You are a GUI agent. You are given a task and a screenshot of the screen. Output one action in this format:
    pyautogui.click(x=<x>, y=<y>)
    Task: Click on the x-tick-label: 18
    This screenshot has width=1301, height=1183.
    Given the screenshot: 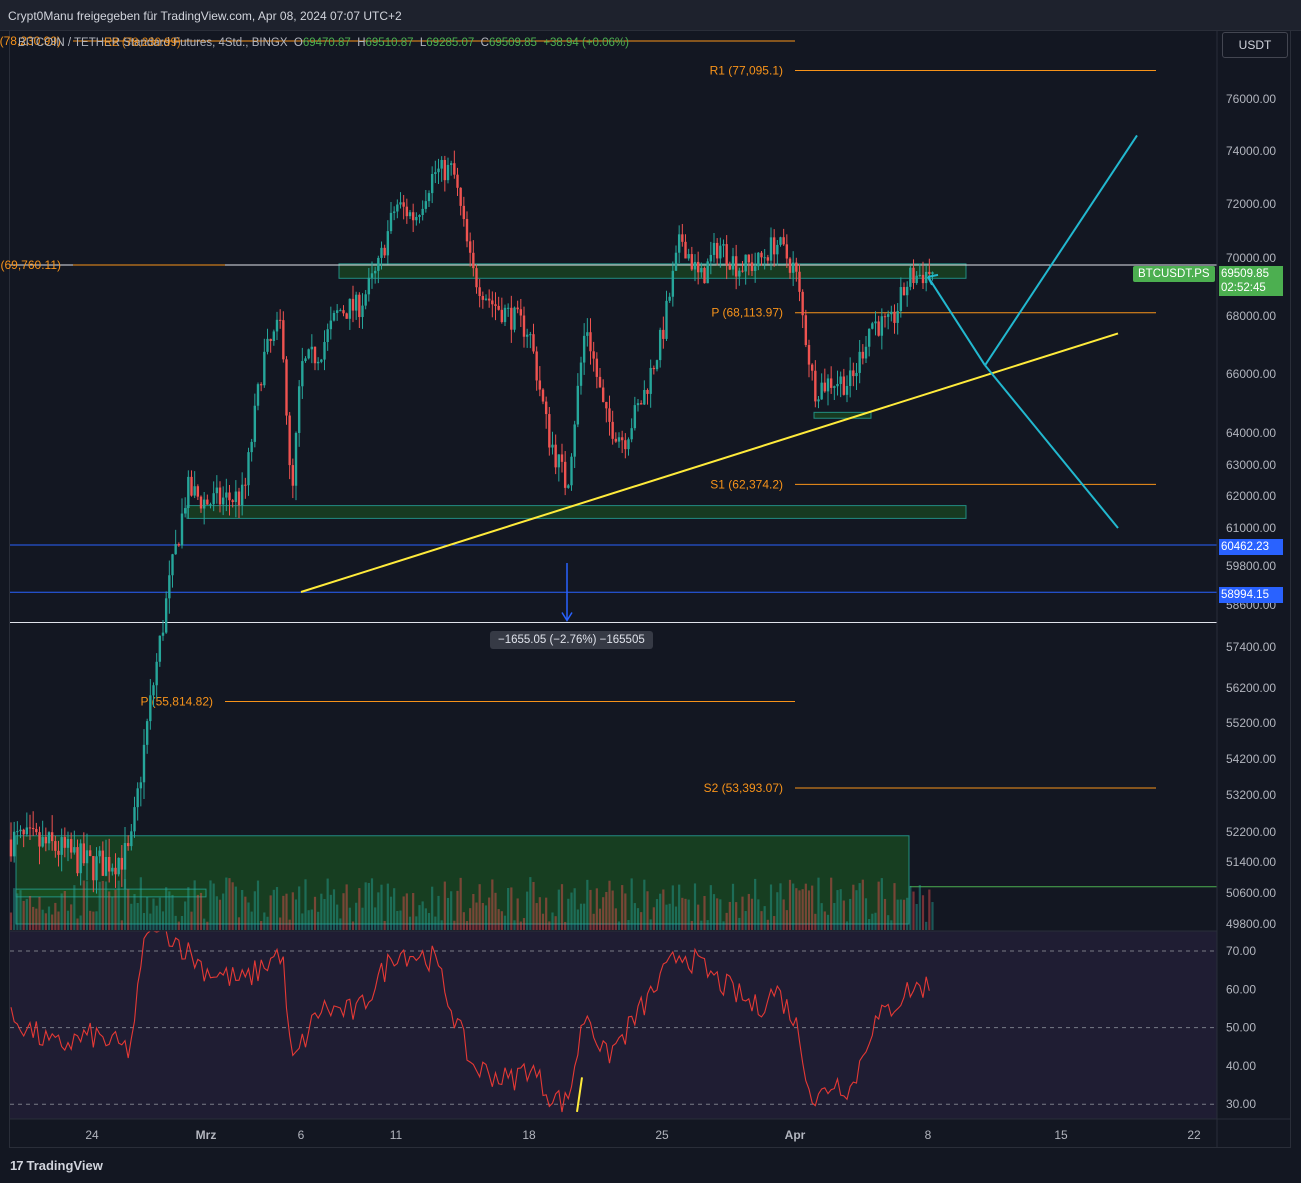 What is the action you would take?
    pyautogui.click(x=529, y=1135)
    